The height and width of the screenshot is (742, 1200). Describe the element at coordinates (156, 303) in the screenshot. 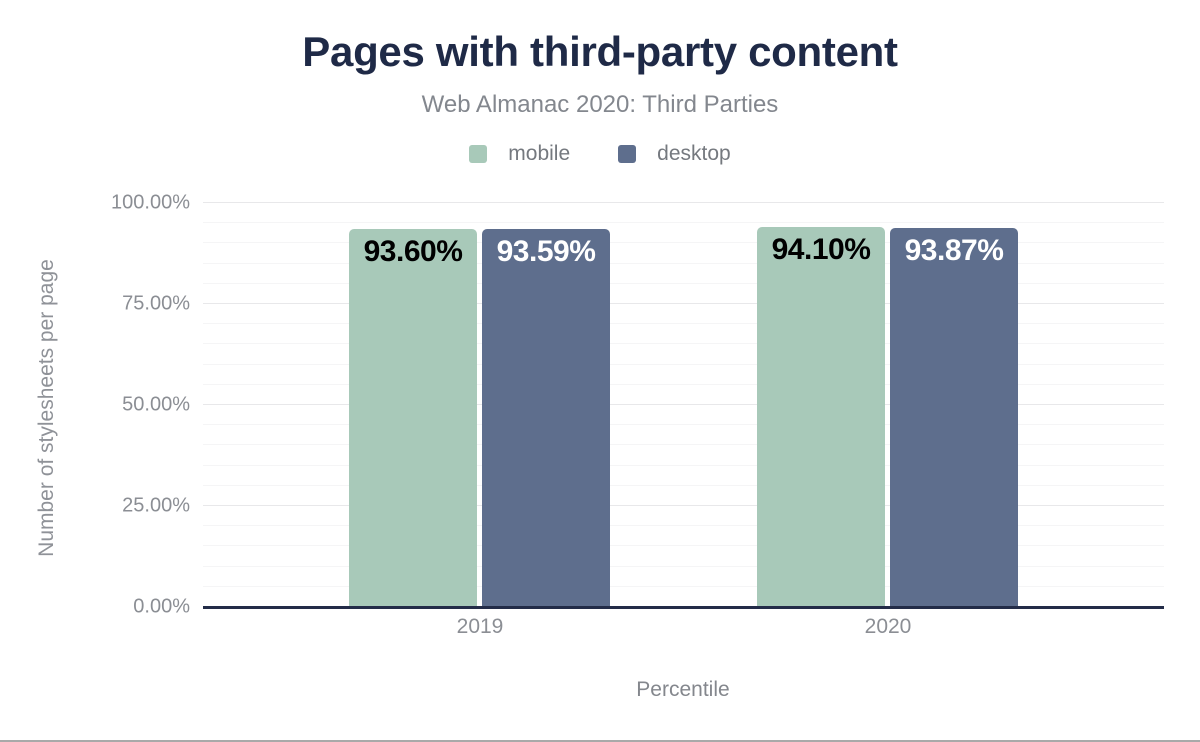

I see `y-tick-label: 75.00%` at that location.